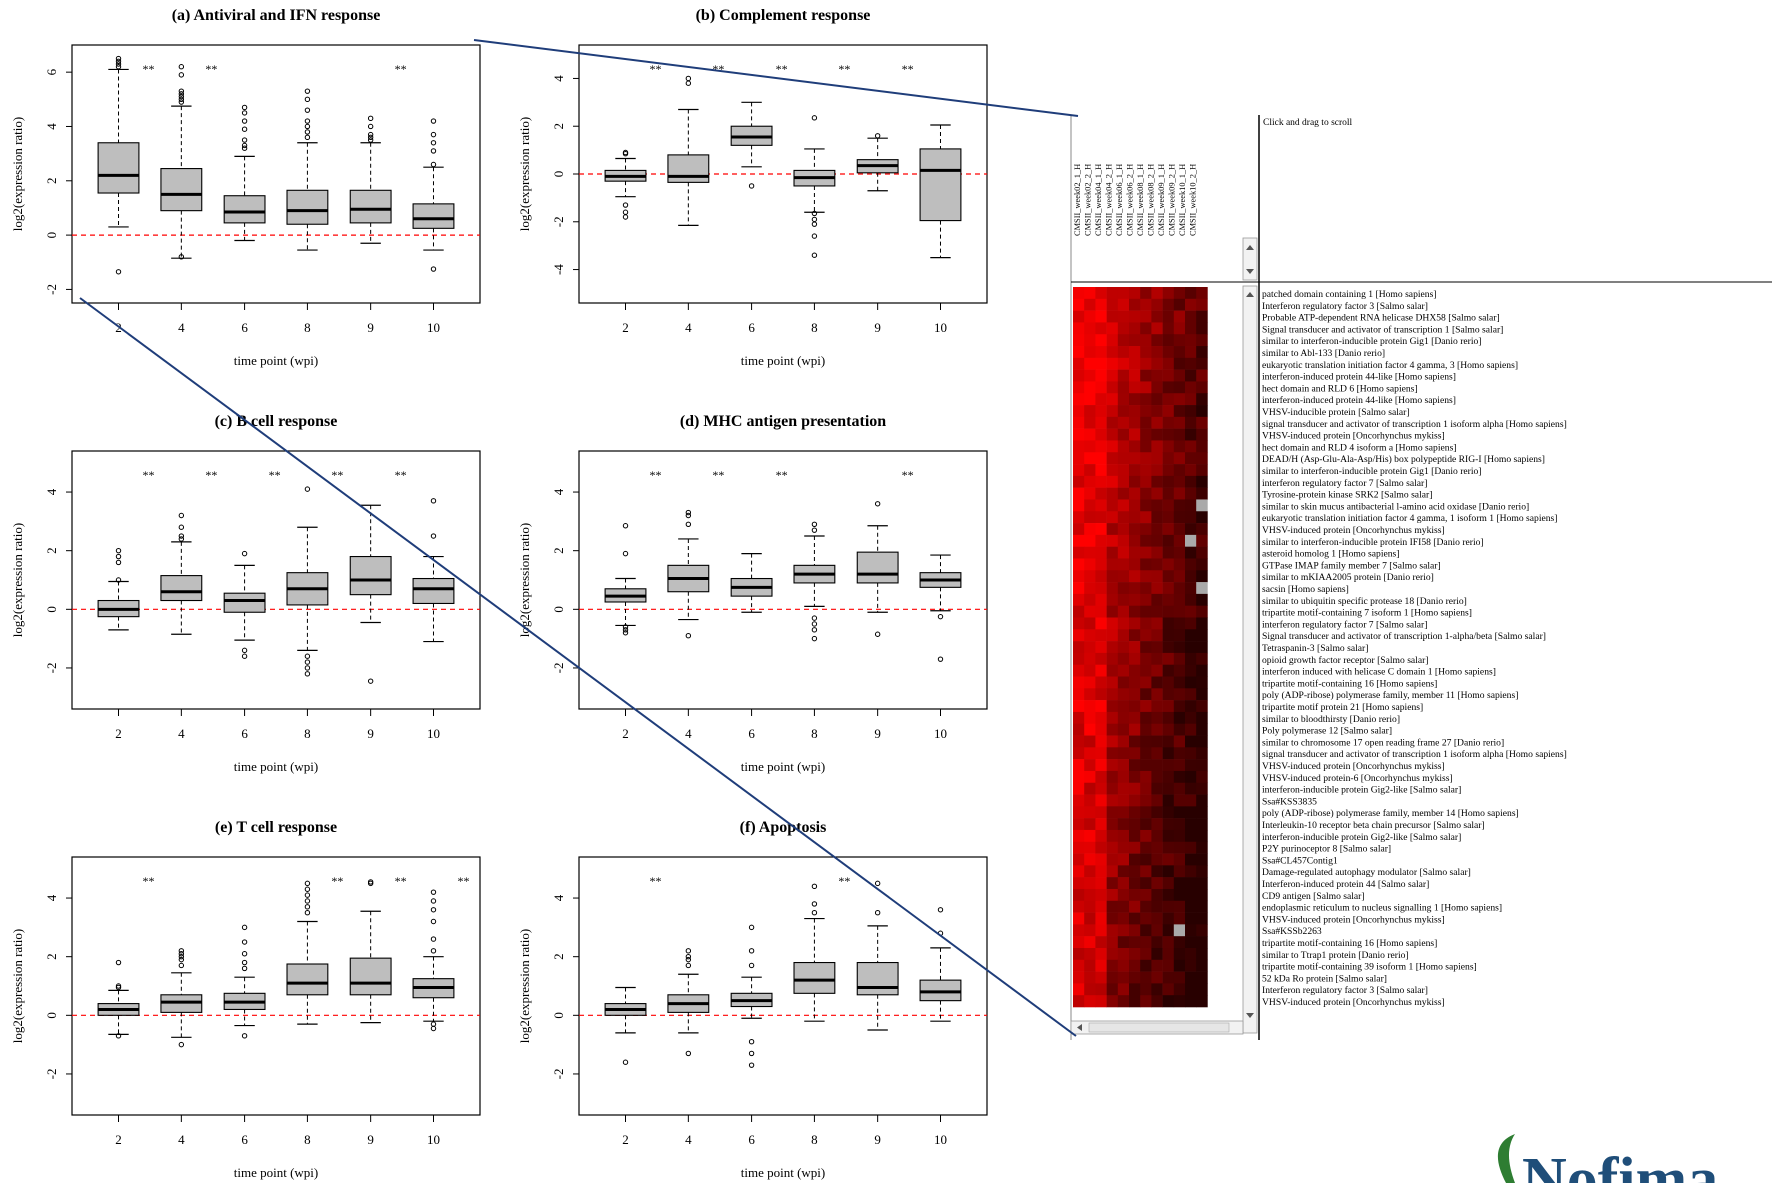 This screenshot has height=1183, width=1772. Describe the element at coordinates (1292, 931) in the screenshot. I see `gene-label: Ssa#KSSb2263` at that location.